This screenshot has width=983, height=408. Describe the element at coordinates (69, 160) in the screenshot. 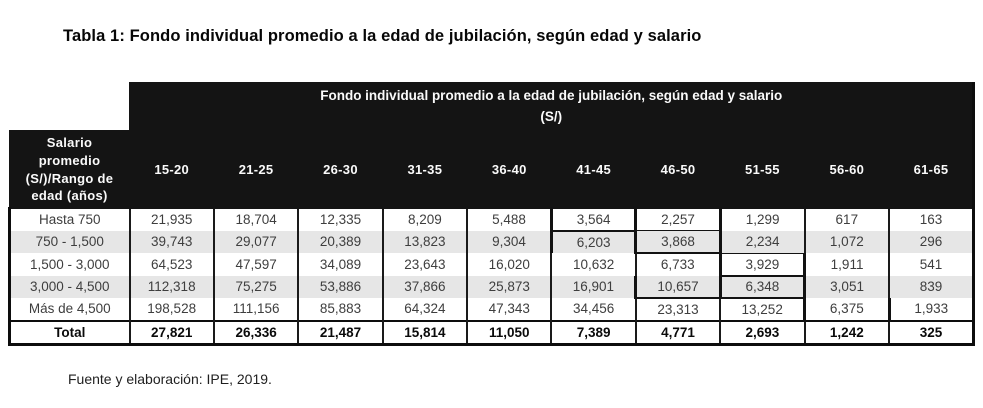

I see `corner-header-line2: promedio` at that location.